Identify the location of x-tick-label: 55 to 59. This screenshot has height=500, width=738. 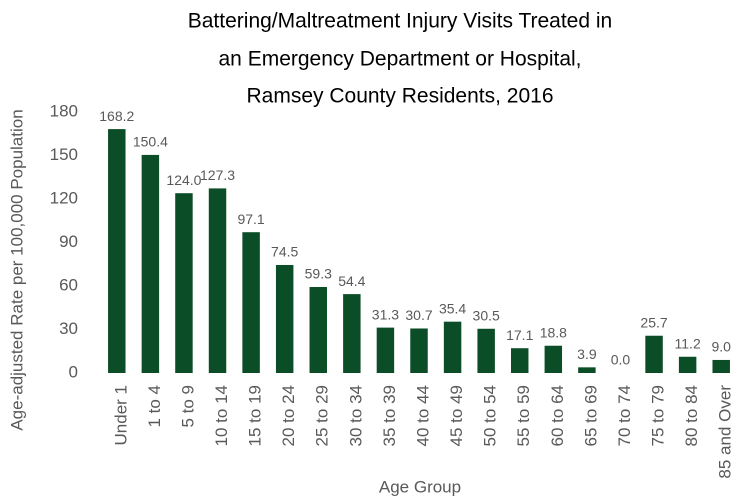
(523, 415).